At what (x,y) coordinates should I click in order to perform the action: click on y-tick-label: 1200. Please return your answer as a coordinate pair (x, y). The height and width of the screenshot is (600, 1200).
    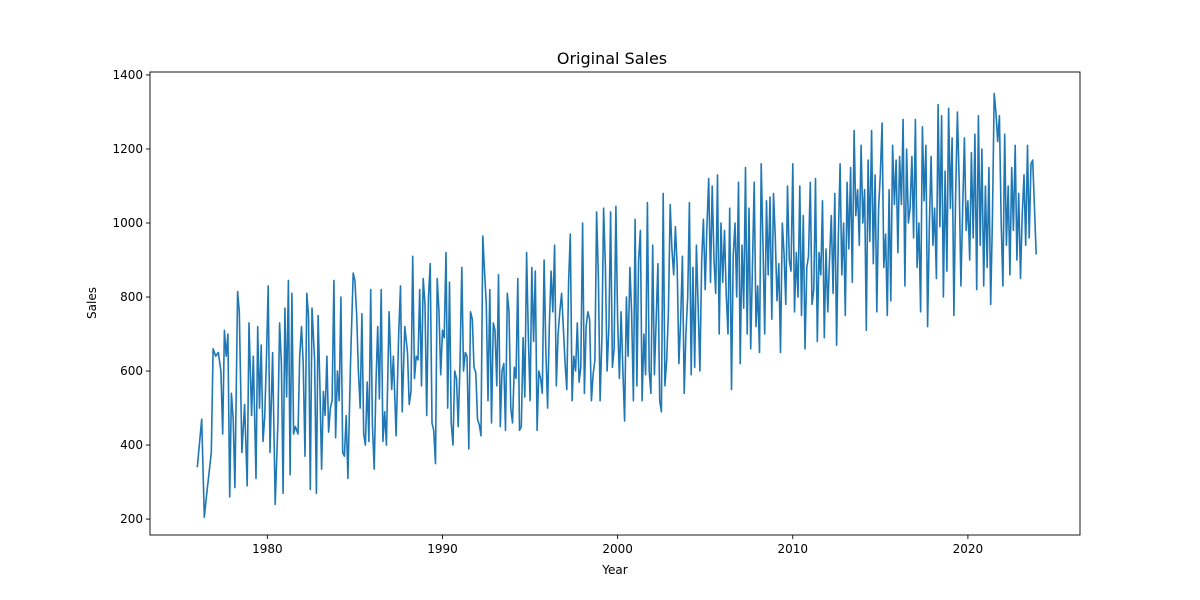
    Looking at the image, I should click on (127, 149).